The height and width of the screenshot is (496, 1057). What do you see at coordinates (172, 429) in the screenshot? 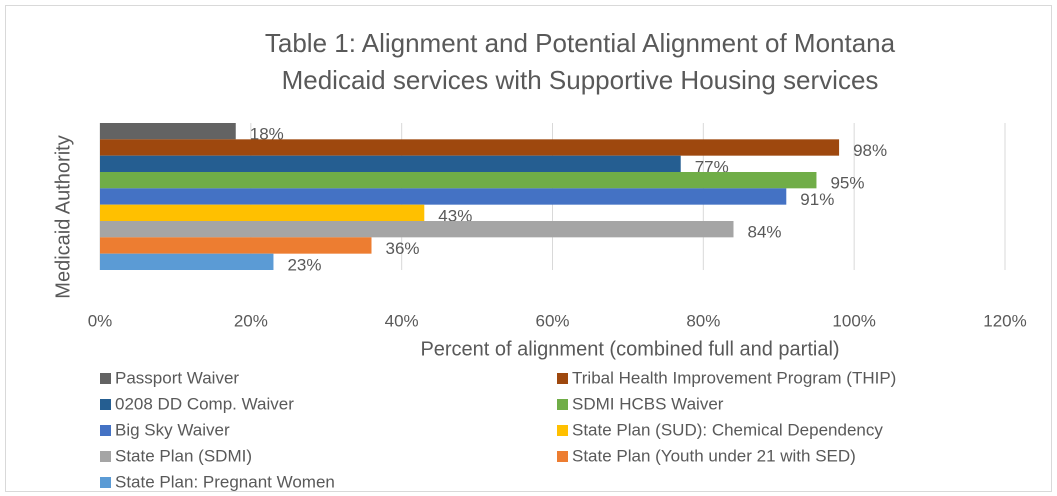
I see `legend-label: Big Sky Waiver` at bounding box center [172, 429].